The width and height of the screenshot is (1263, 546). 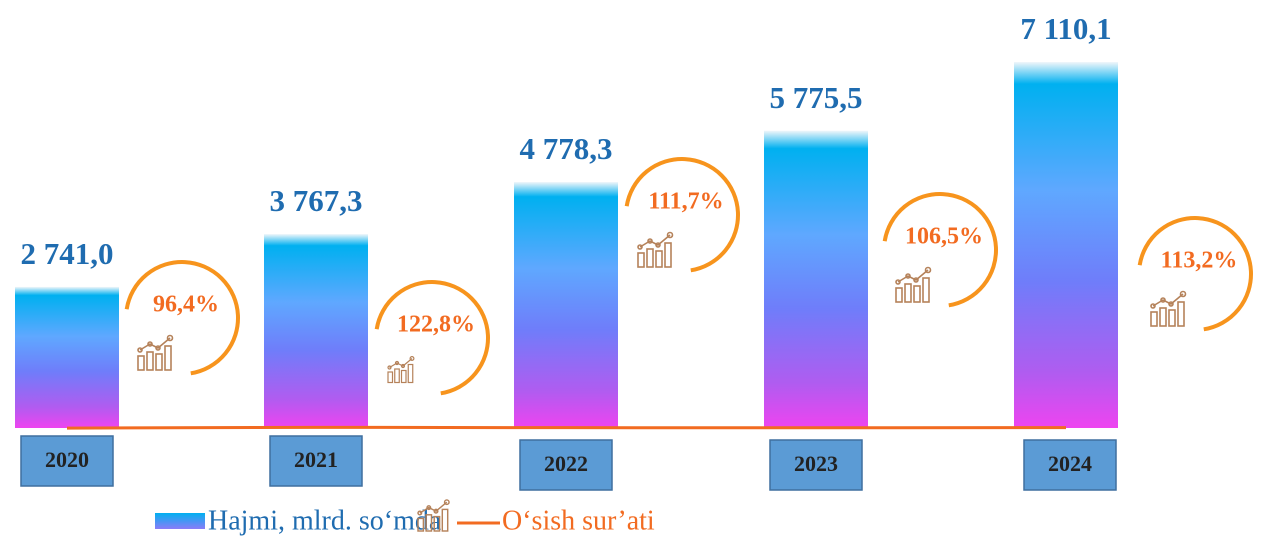 I want to click on legend-swatch, so click(x=180, y=521).